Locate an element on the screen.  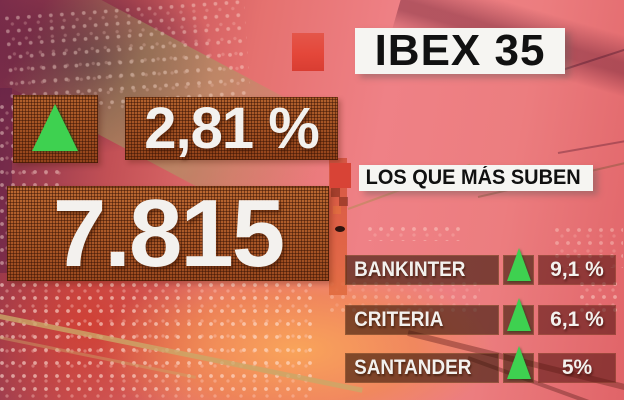
index-change-panel: 2,81 % is located at coordinates (231, 128).